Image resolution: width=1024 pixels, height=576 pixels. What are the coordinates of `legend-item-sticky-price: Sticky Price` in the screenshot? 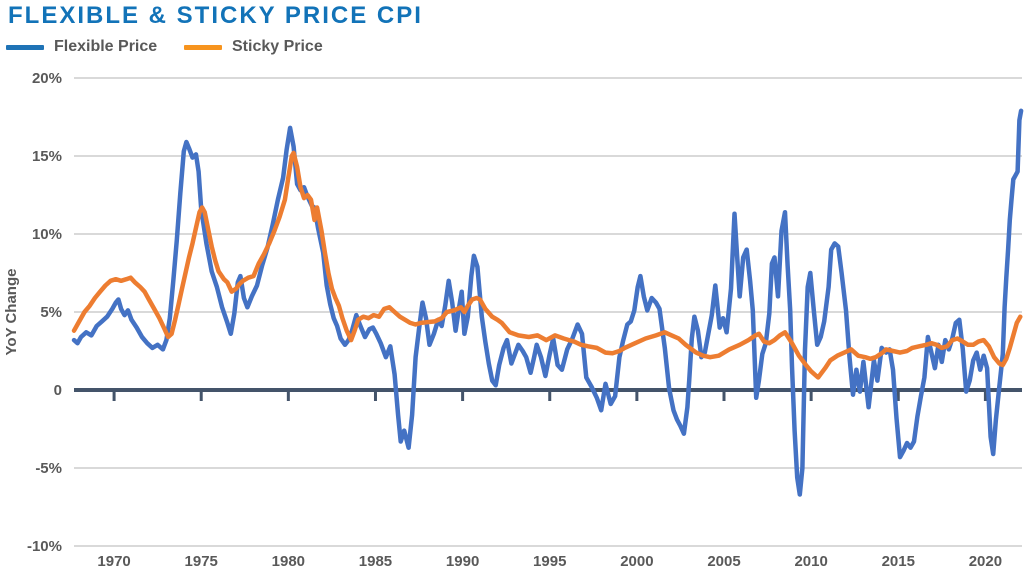 It's located at (253, 47).